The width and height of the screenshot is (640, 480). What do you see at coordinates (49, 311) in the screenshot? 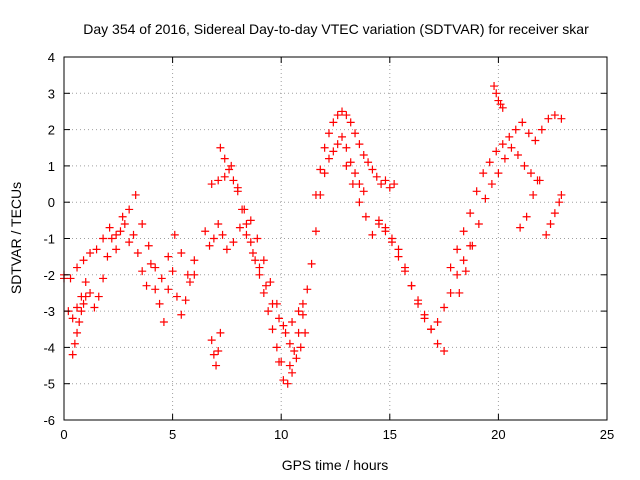
I see `y-tick-label: -3` at bounding box center [49, 311].